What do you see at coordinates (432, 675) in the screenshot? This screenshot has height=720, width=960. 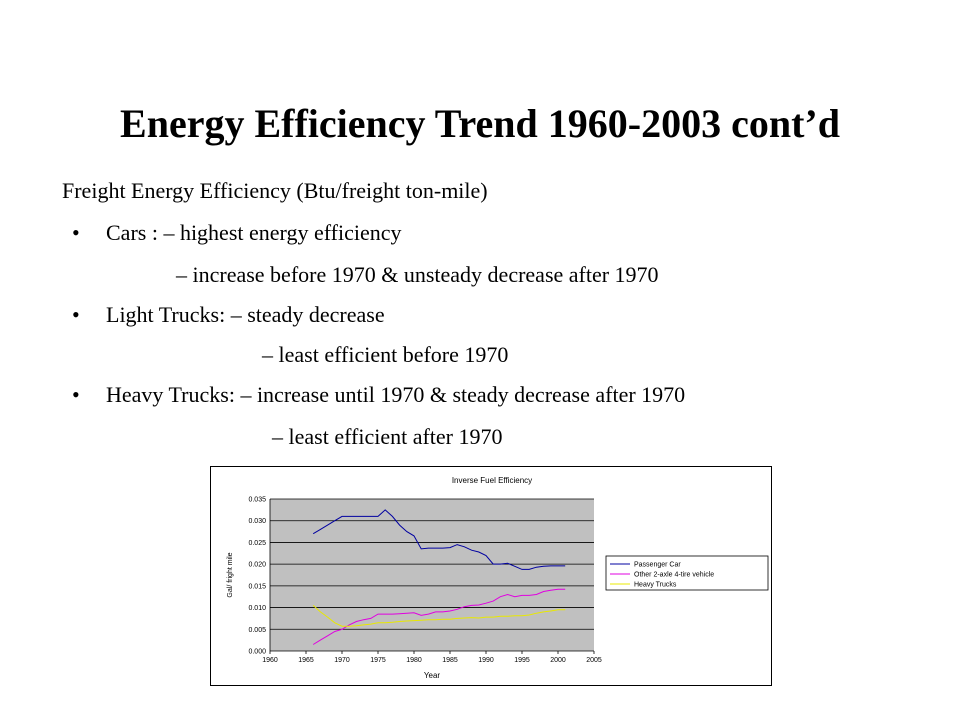 I see `x-axis-label: Year` at bounding box center [432, 675].